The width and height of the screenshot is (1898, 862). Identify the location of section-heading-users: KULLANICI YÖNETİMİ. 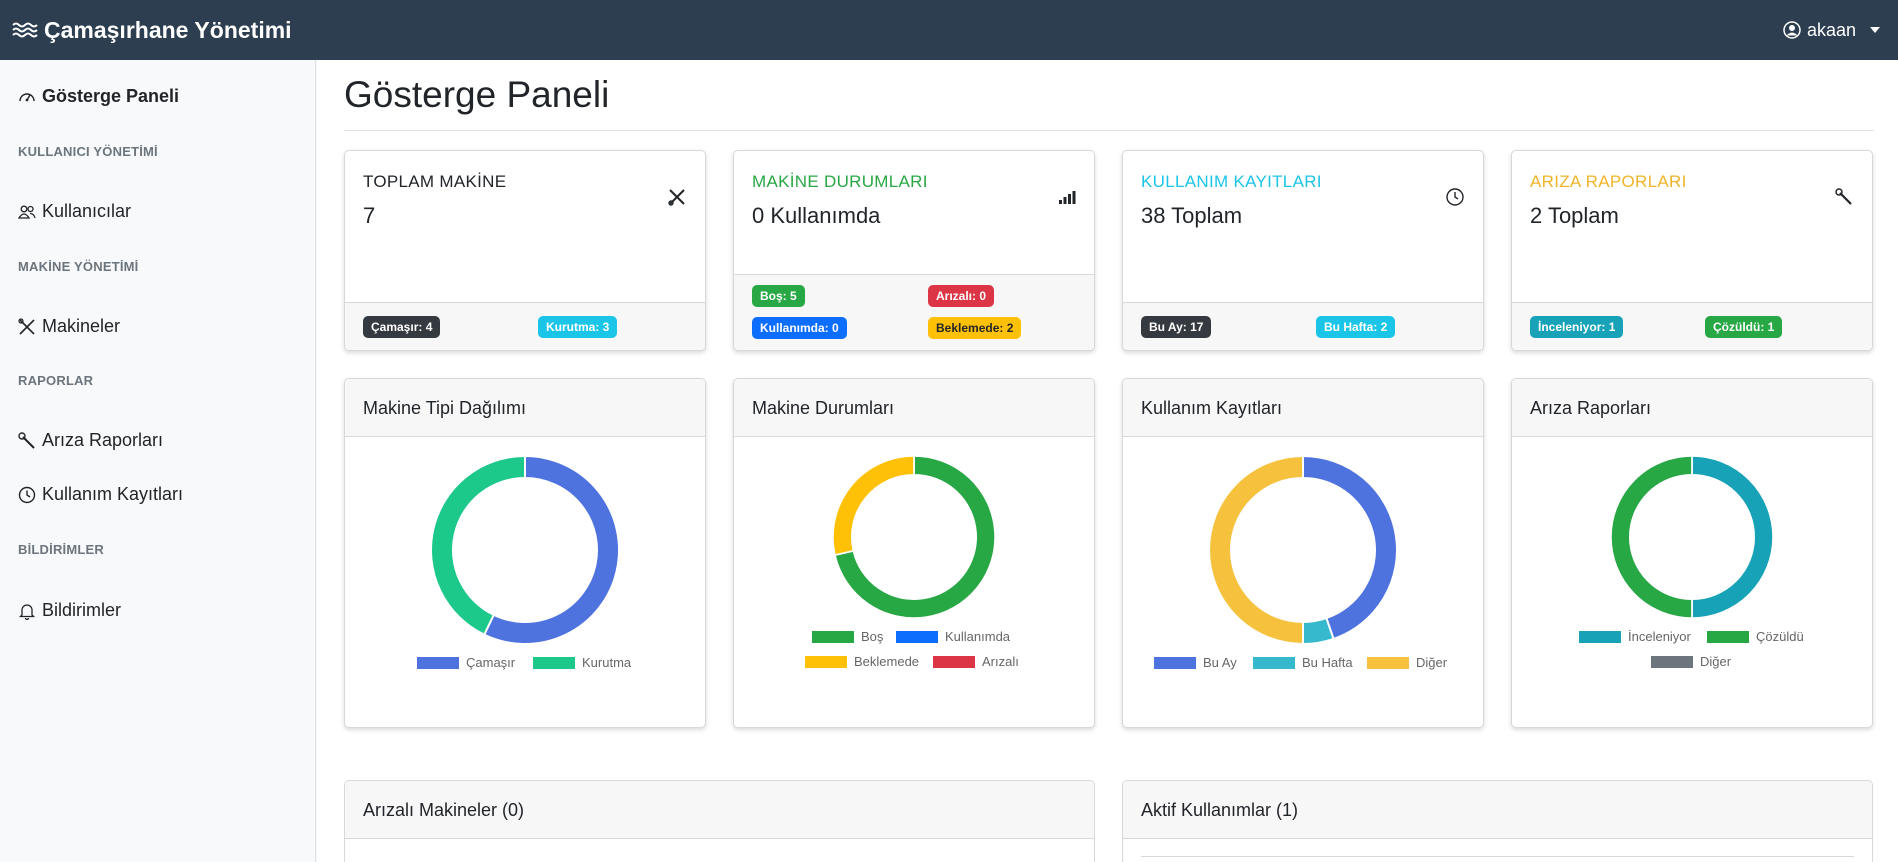
(88, 151).